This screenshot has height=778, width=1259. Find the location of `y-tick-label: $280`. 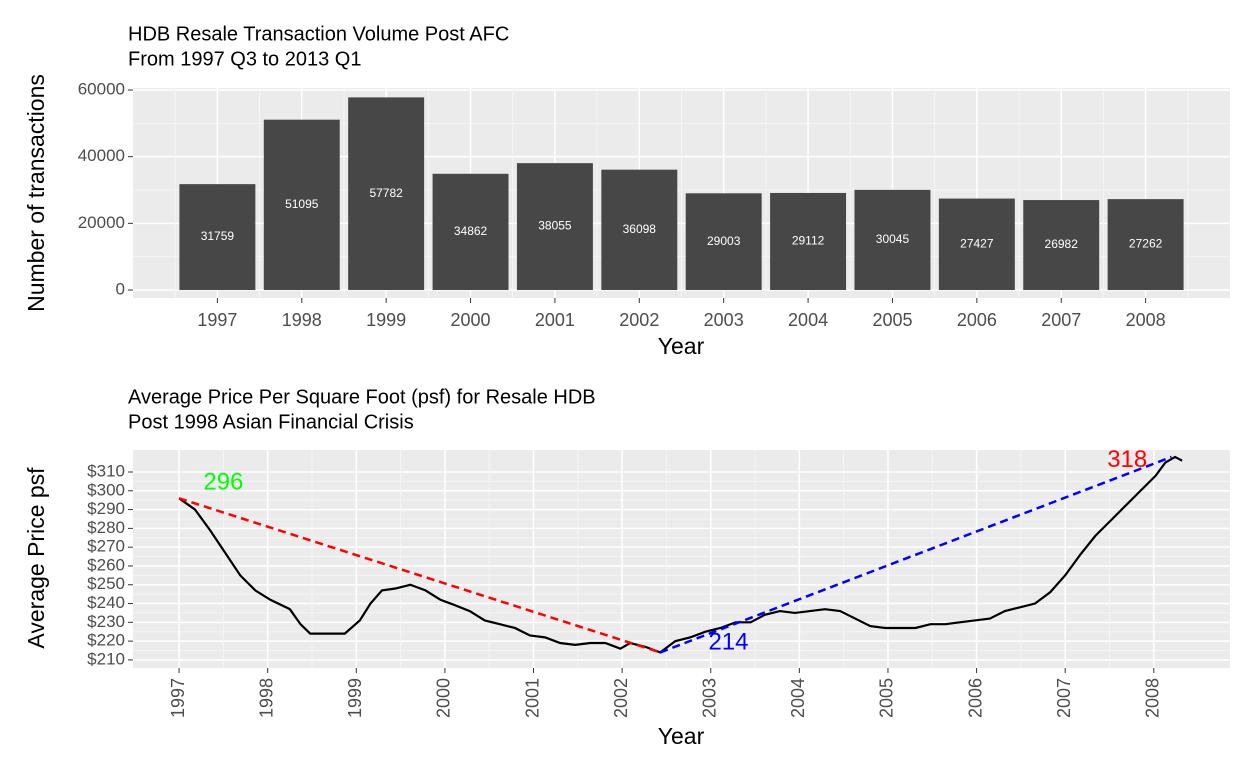

y-tick-label: $280 is located at coordinates (106, 527).